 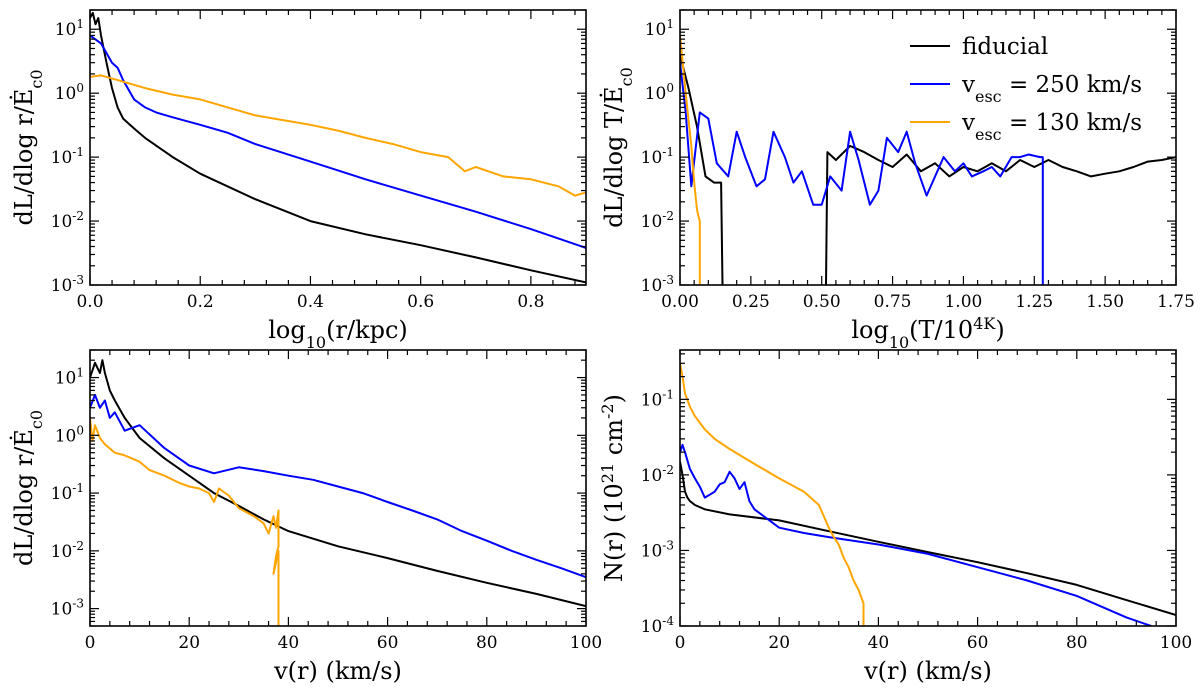 I want to click on panel-c-ytick-label: 10⁻², so click(x=67, y=550).